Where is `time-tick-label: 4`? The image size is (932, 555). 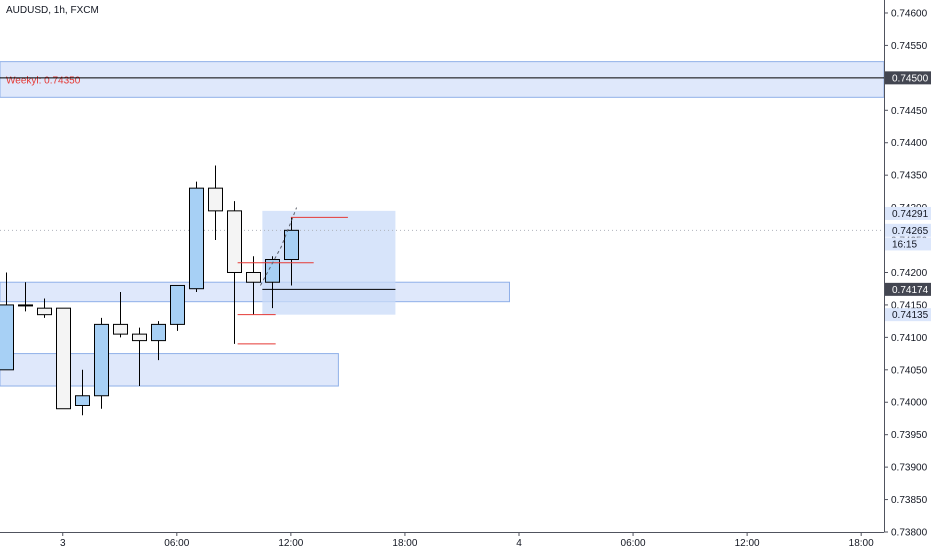 time-tick-label: 4 is located at coordinates (519, 543).